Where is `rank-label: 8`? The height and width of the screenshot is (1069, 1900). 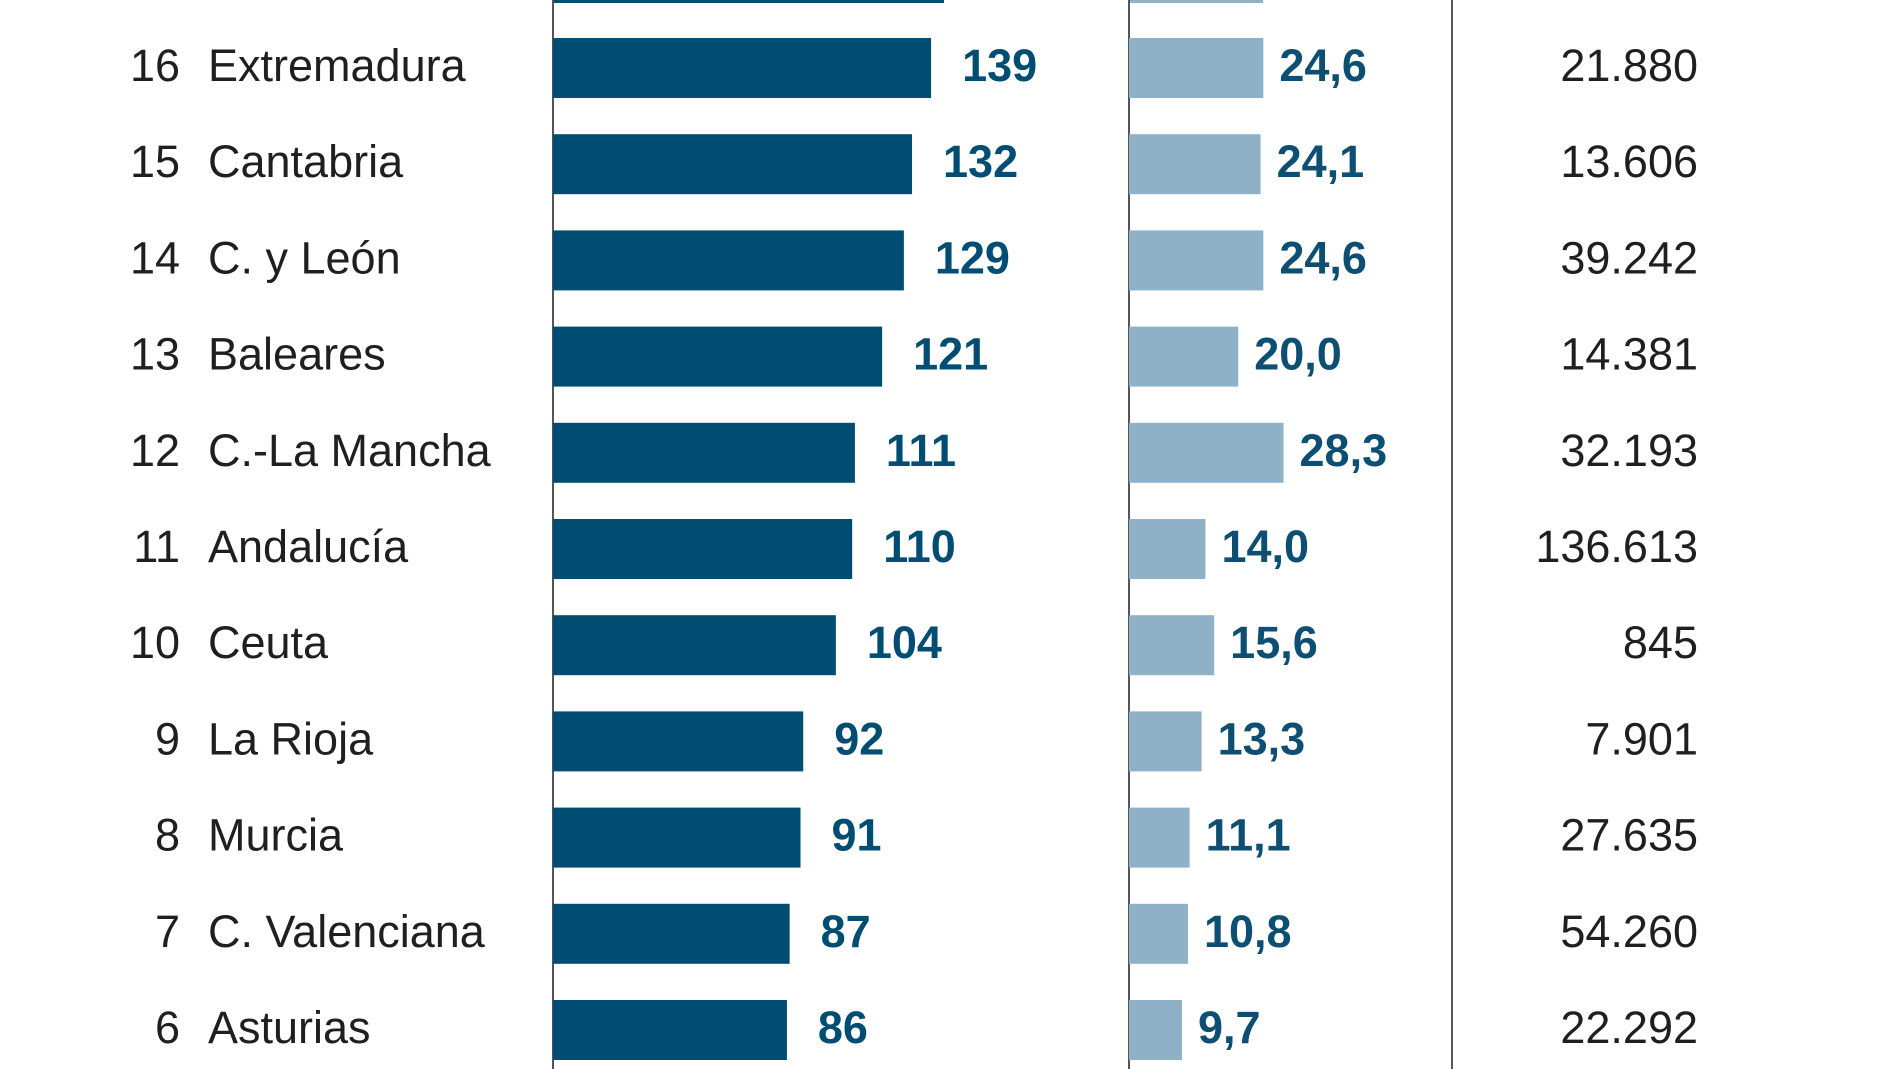
rank-label: 8 is located at coordinates (167, 835).